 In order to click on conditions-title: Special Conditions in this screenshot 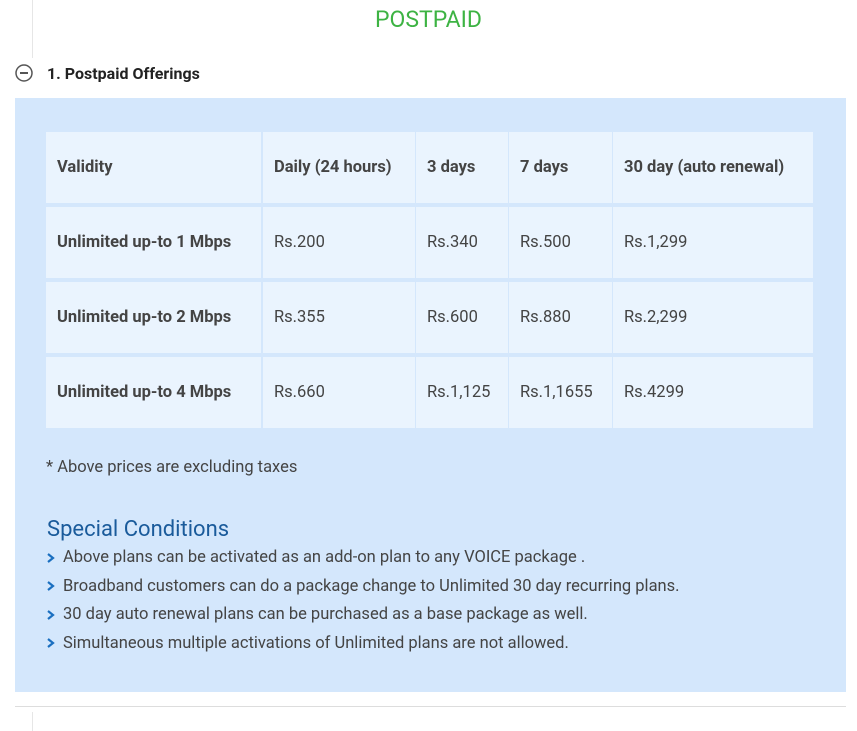, I will do `click(138, 529)`.